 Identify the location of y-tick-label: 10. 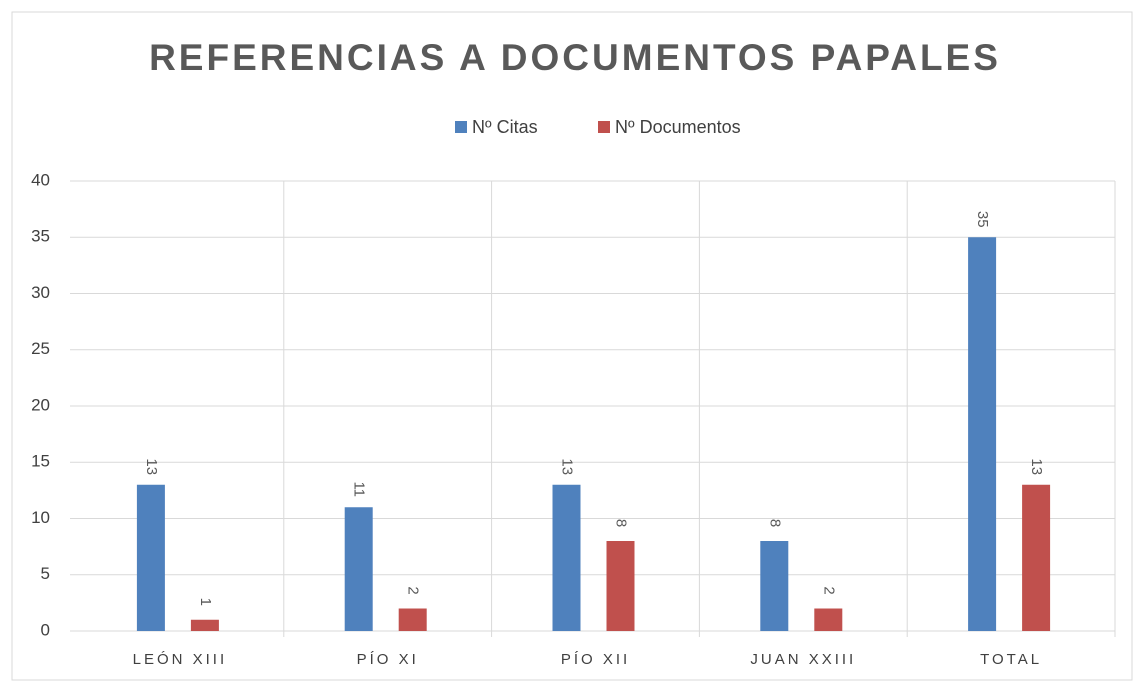
(40, 517).